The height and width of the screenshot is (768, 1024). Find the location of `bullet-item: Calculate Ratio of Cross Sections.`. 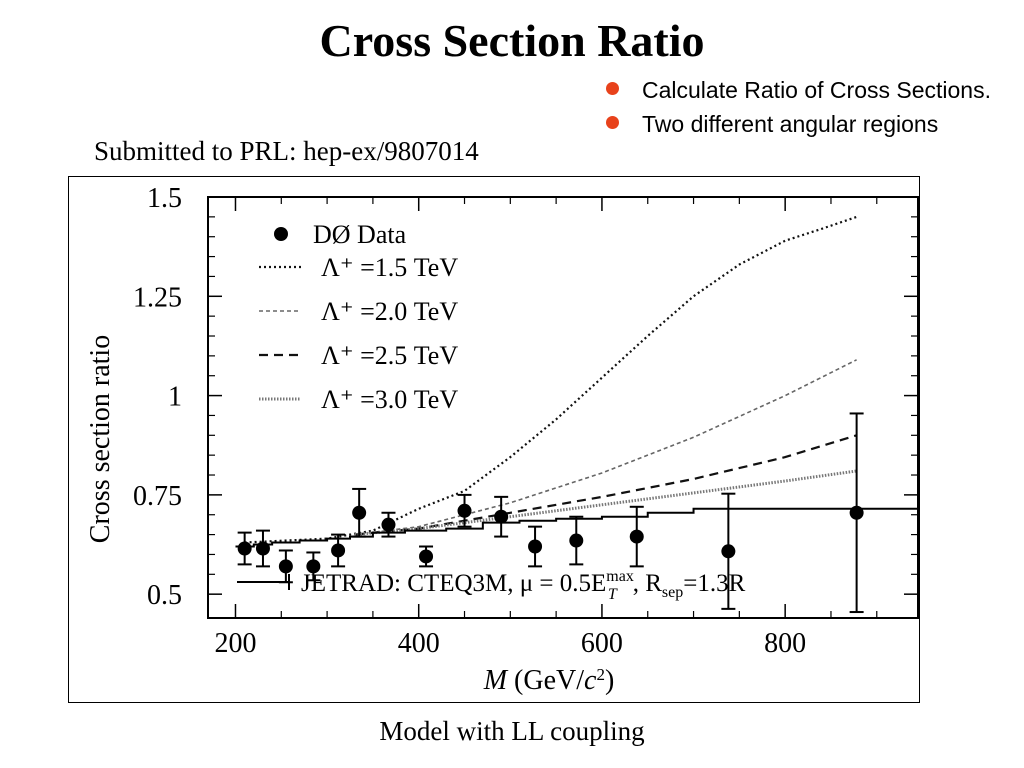

bullet-item: Calculate Ratio of Cross Sections. is located at coordinates (814, 90).